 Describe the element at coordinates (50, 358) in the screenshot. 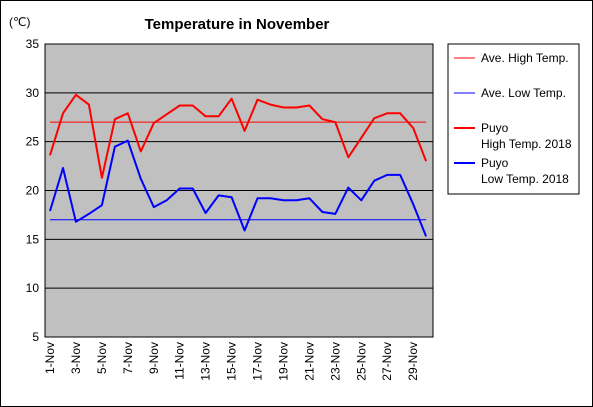

I see `x-tick-label: 1-Nov` at that location.